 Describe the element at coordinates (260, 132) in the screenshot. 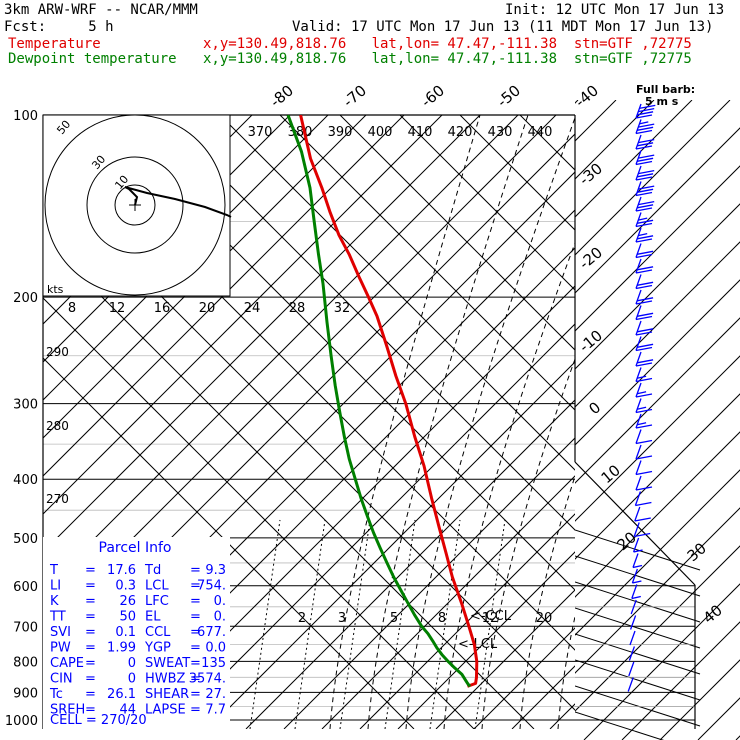

I see `theta-e-label: 370` at that location.